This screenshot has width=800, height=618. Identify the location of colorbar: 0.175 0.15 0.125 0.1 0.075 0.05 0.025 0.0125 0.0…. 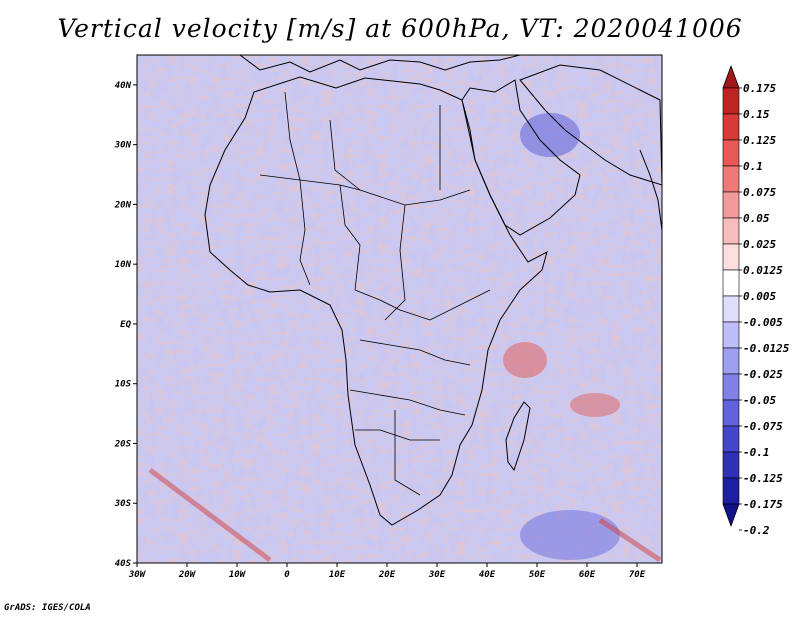
(756, 300).